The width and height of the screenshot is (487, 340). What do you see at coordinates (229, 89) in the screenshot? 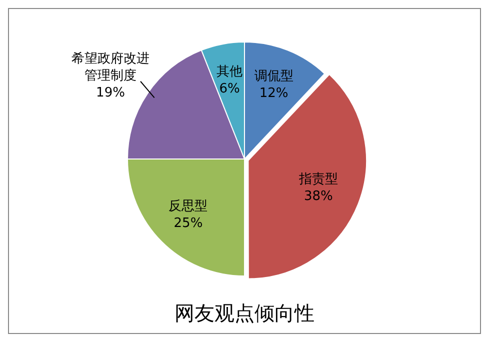
I see `data-label: 6%` at bounding box center [229, 89].